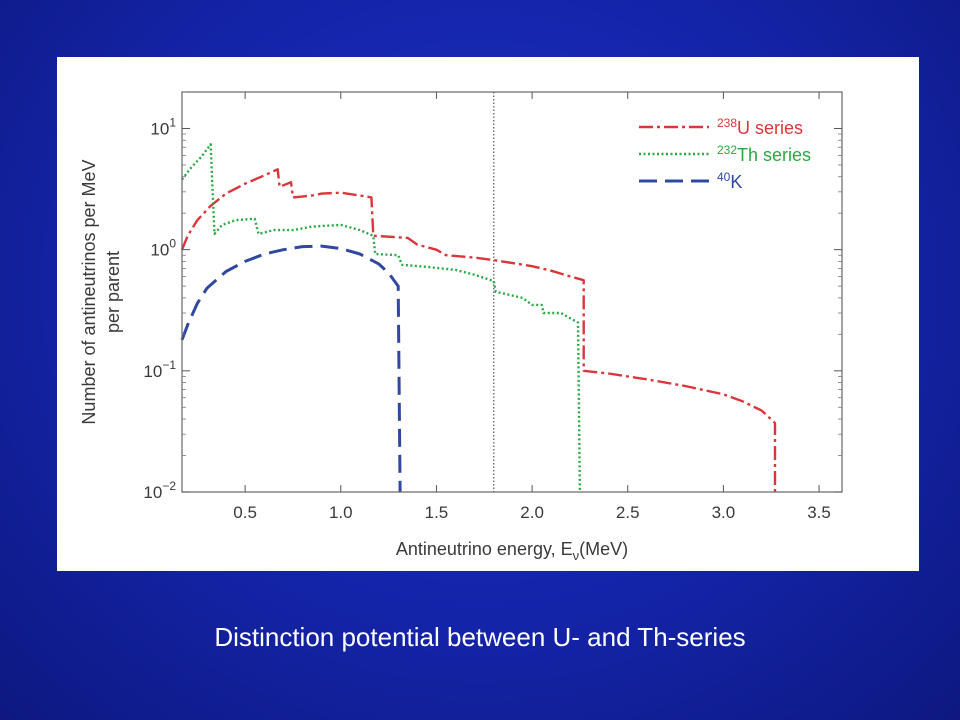  I want to click on y-tick-label: 10⁻¹, so click(159, 369).